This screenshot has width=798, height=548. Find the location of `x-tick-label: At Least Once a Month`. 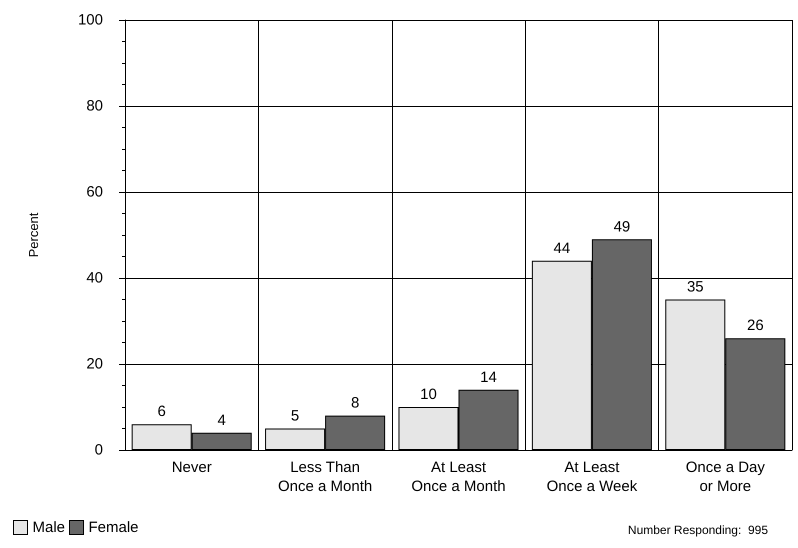

x-tick-label: At Least Once a Month is located at coordinates (458, 477).